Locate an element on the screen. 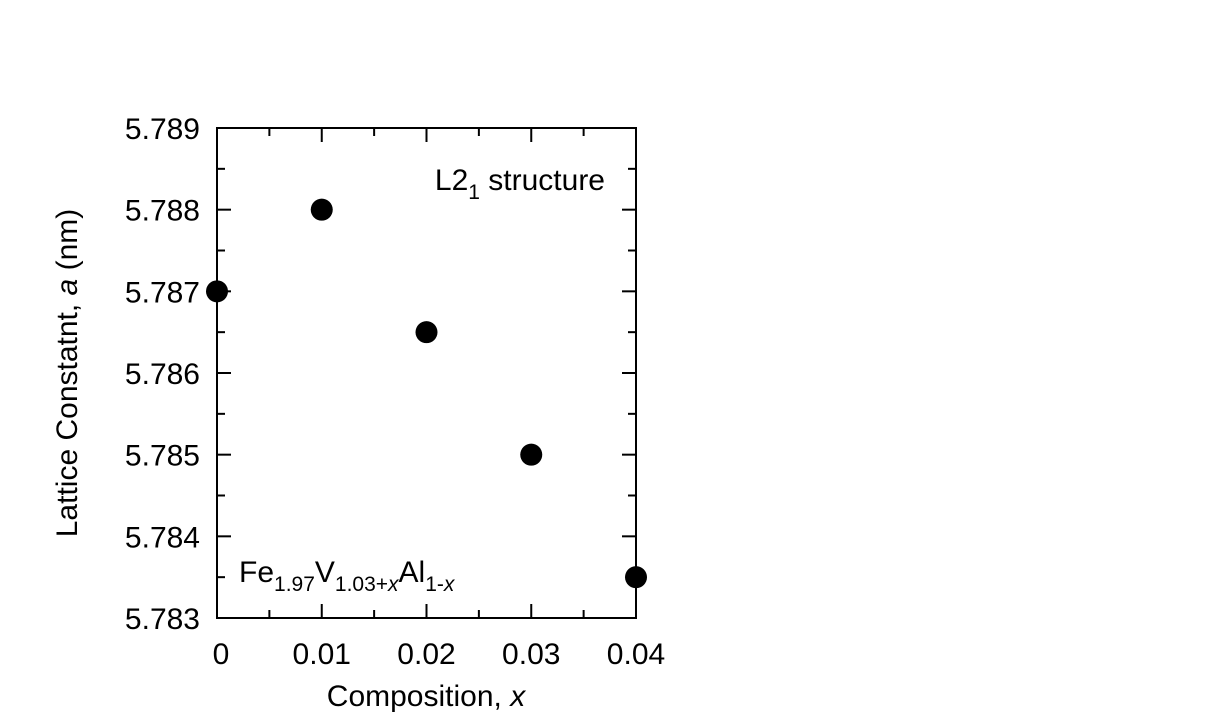  y-tick-label: 5.787 is located at coordinates (162, 292).